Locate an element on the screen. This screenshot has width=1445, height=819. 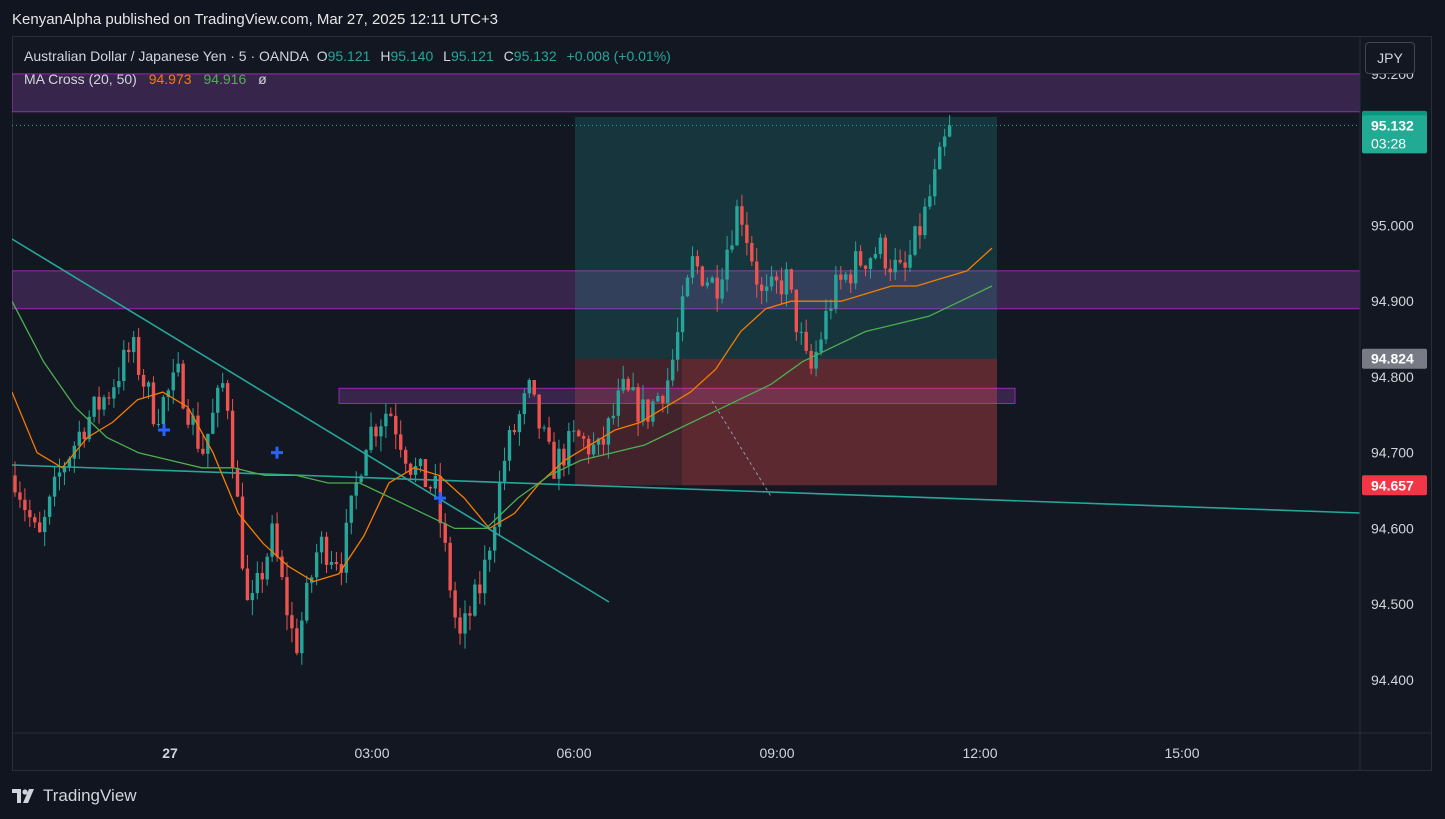
last-price-badge: 95.132 is located at coordinates (1392, 125).